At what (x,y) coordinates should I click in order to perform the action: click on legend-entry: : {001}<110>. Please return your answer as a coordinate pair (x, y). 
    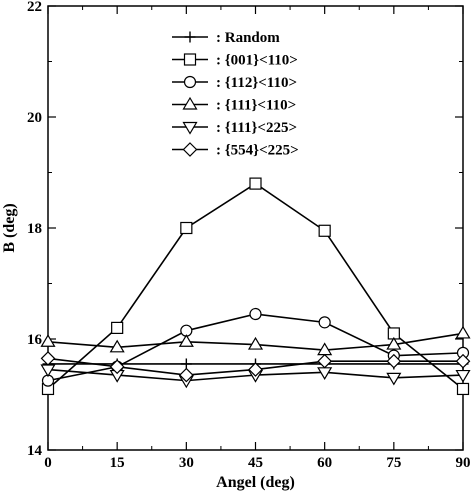
    Looking at the image, I should click on (235, 61).